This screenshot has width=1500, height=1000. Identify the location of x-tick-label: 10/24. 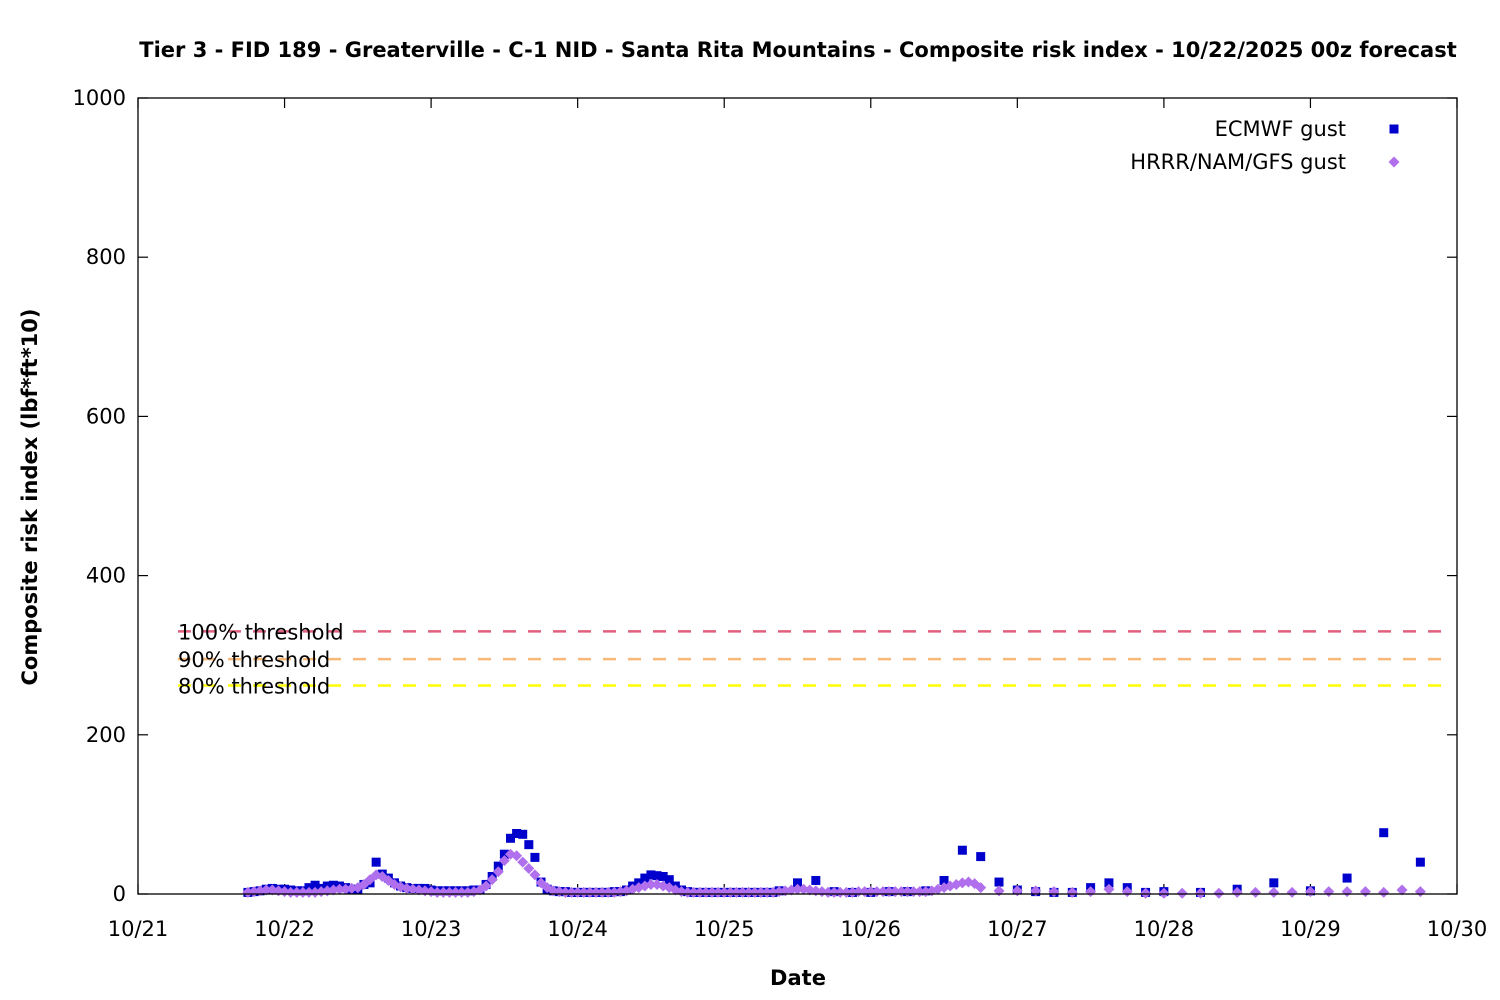
(577, 929).